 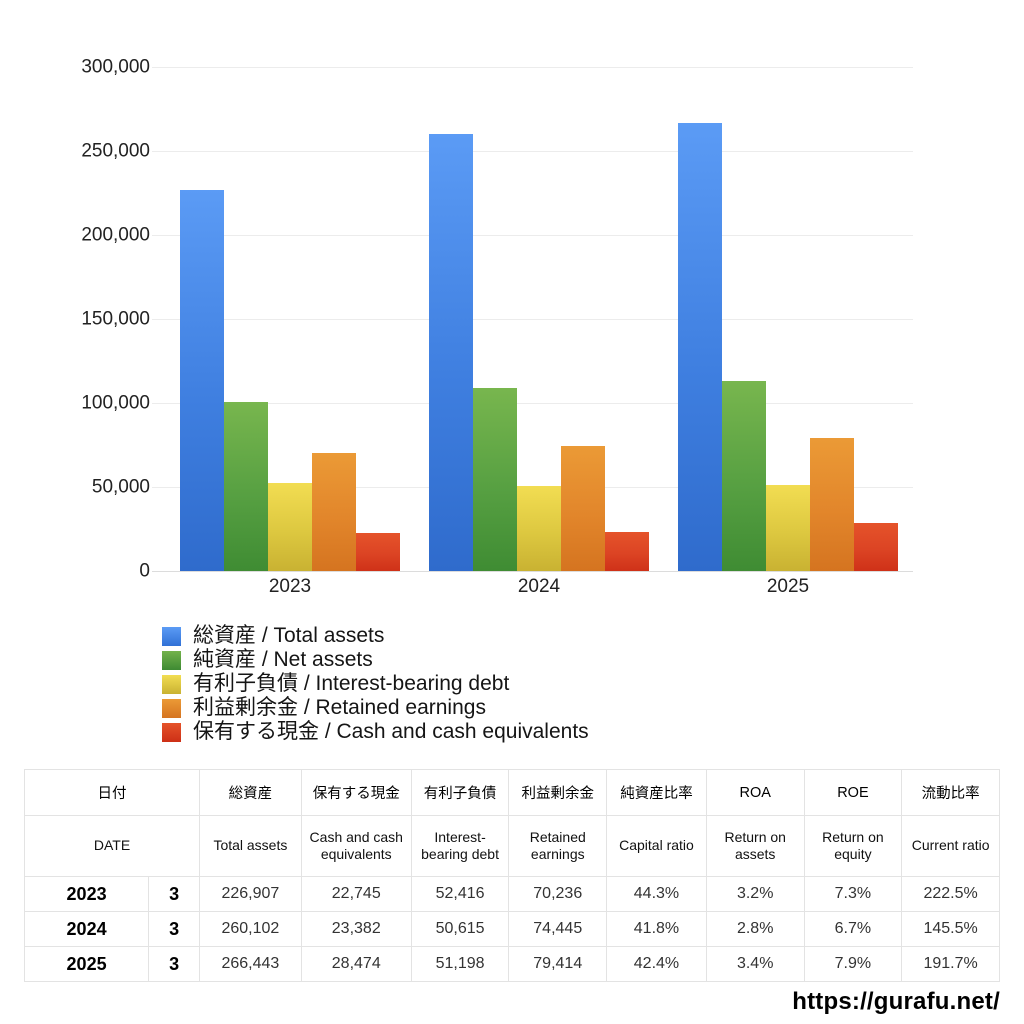 What do you see at coordinates (755, 929) in the screenshot?
I see `table-cell-roa: 2.8%` at bounding box center [755, 929].